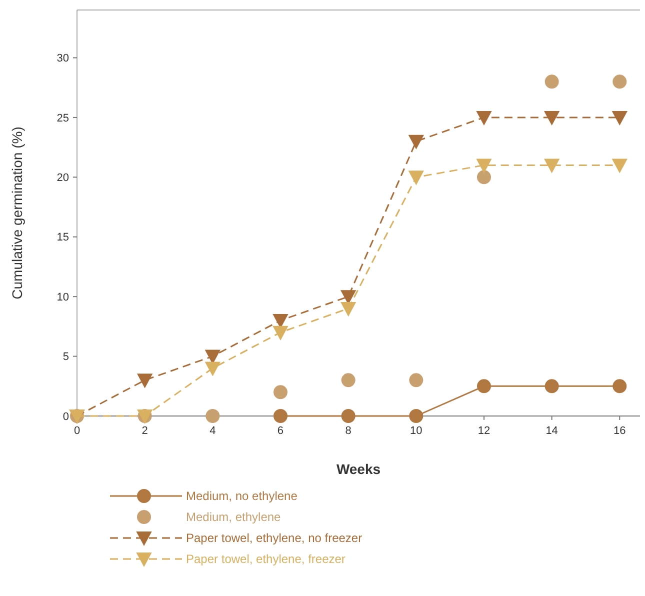  I want to click on x-tick-label: 6, so click(280, 431).